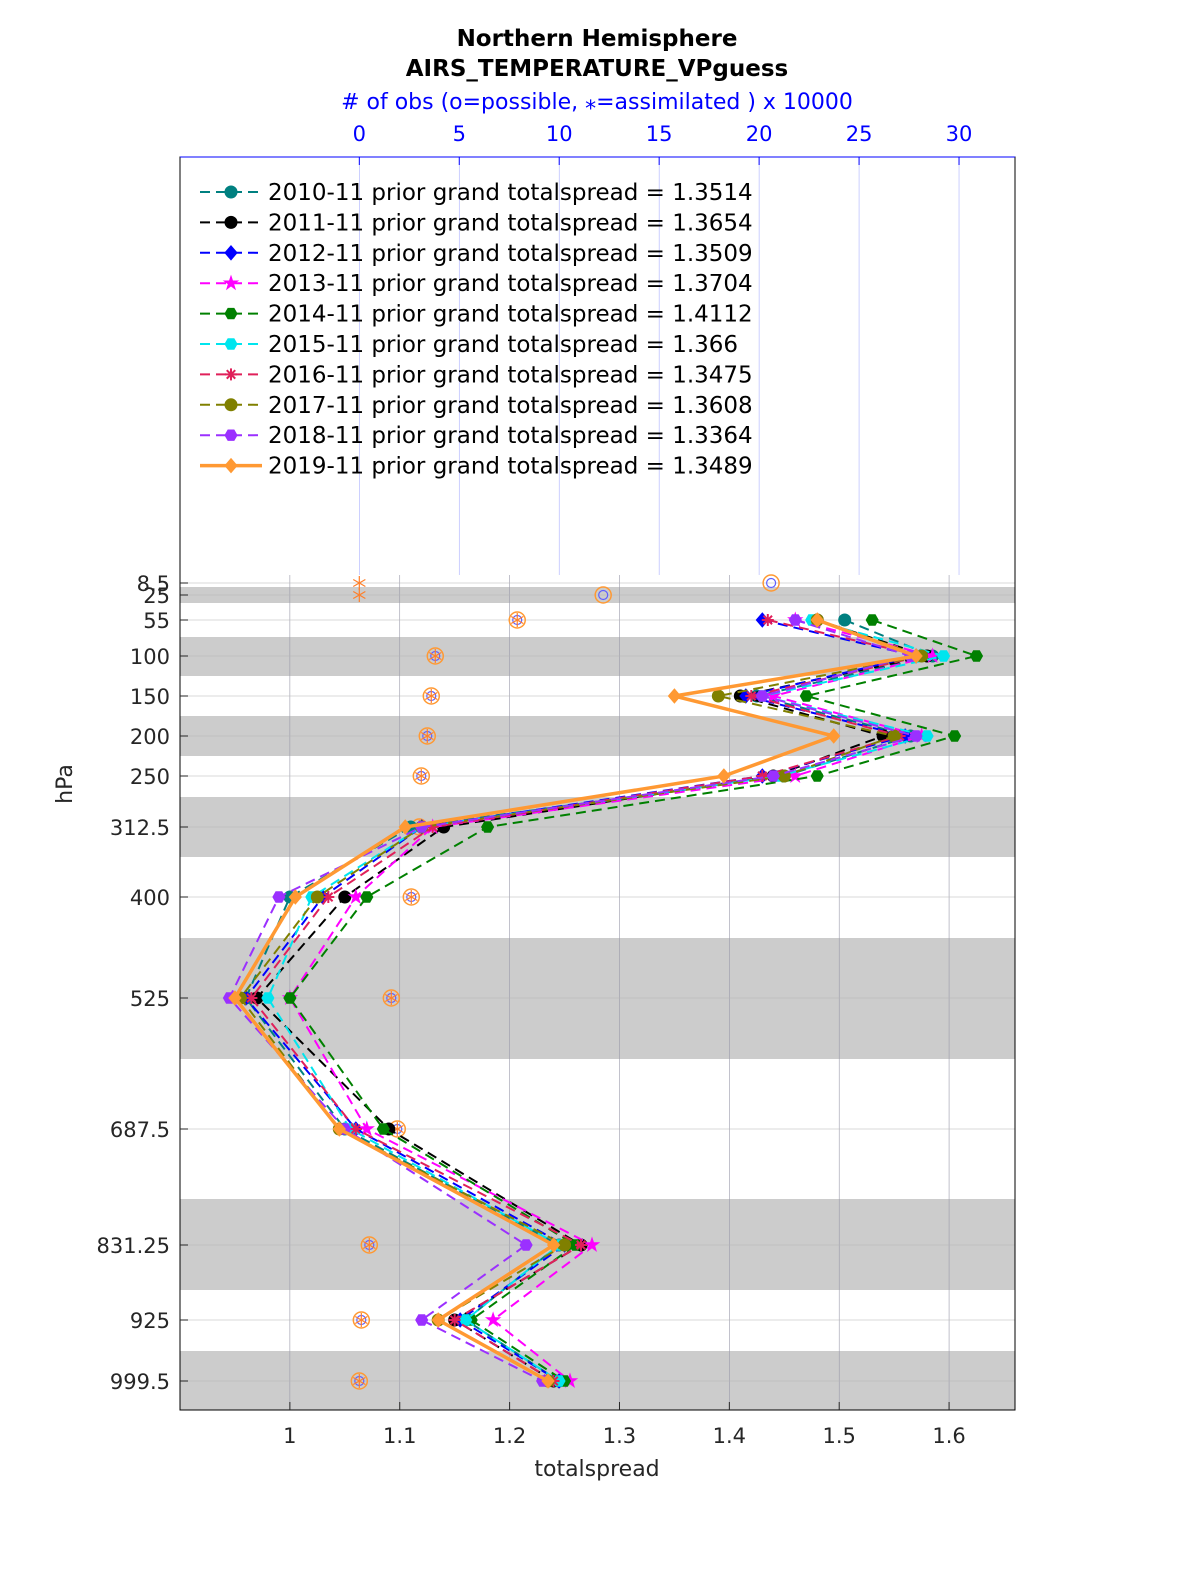  Describe the element at coordinates (959, 134) in the screenshot. I see `top-tick-label: 30` at that location.